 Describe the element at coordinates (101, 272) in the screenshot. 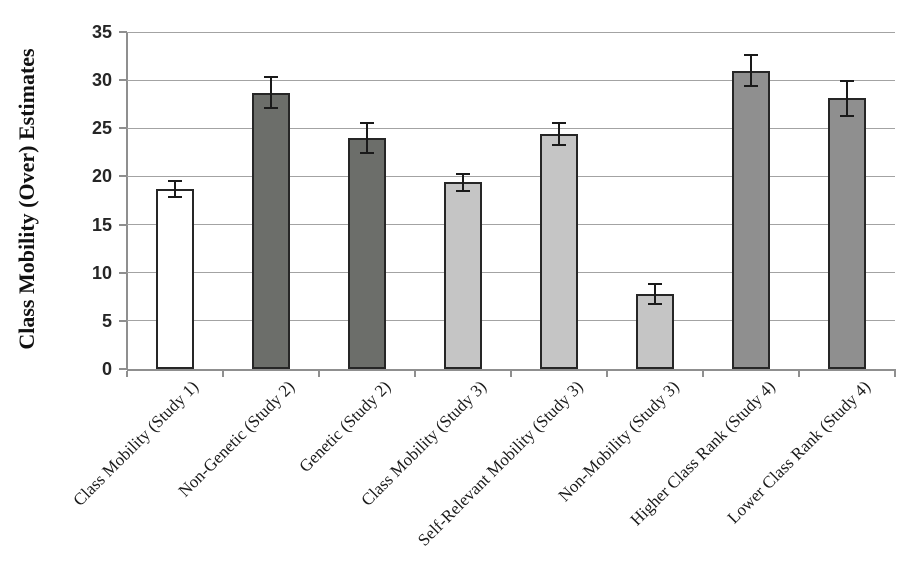

I see `y-tick-label: 10` at that location.